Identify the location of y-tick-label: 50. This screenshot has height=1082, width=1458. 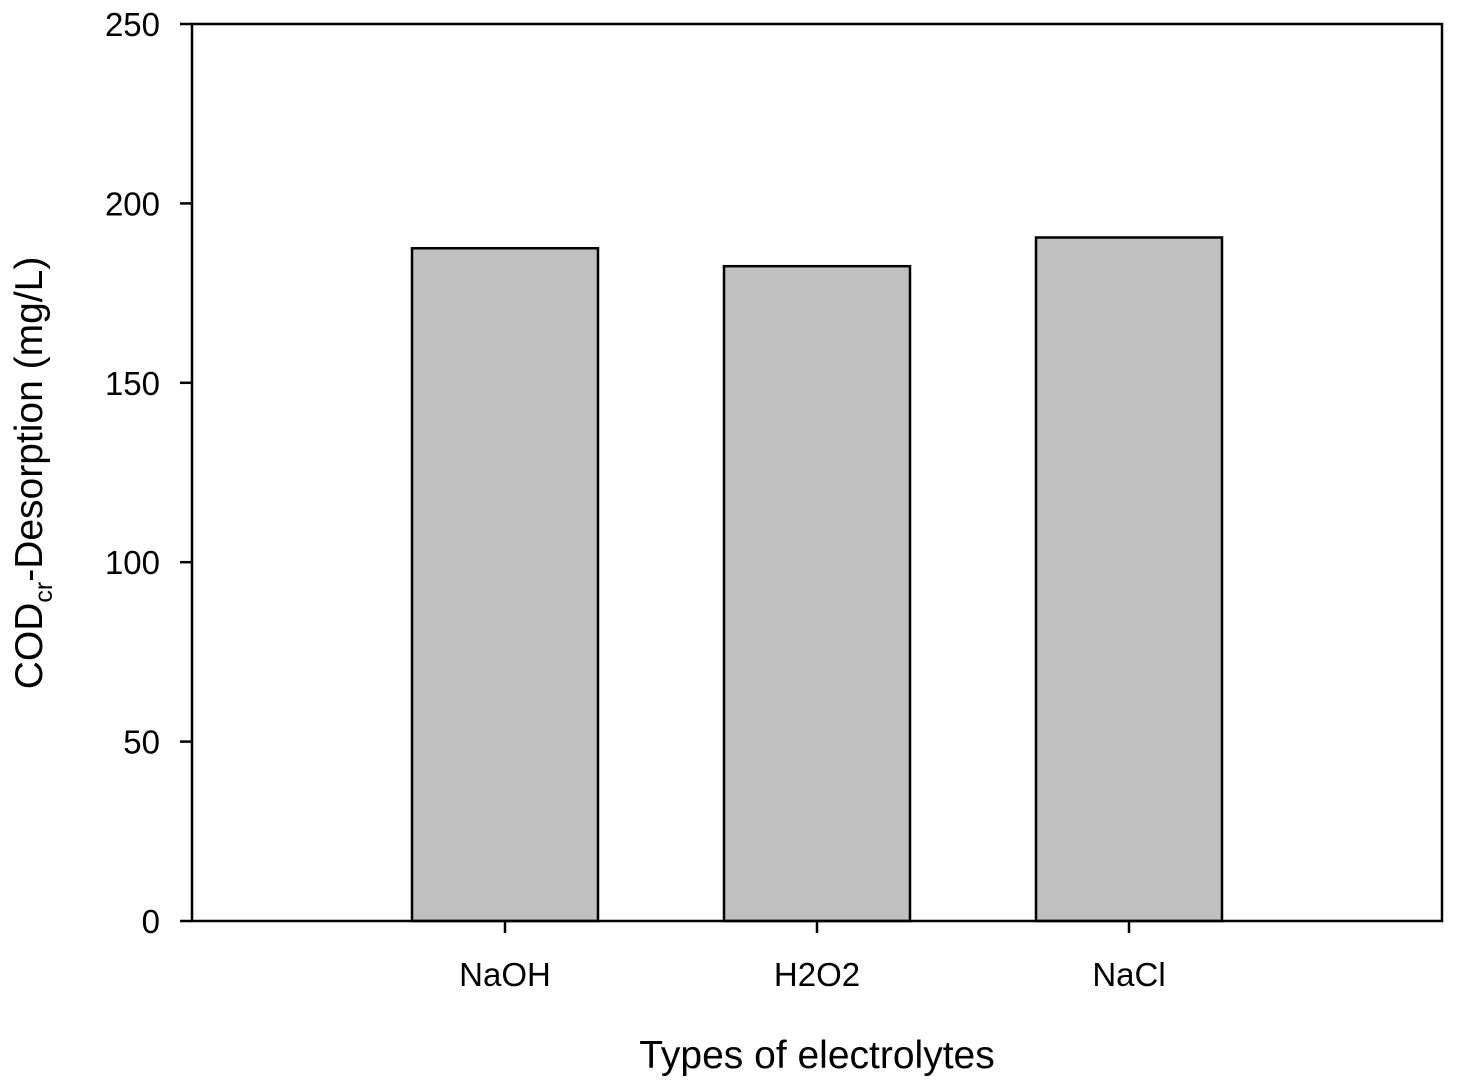
(141, 742).